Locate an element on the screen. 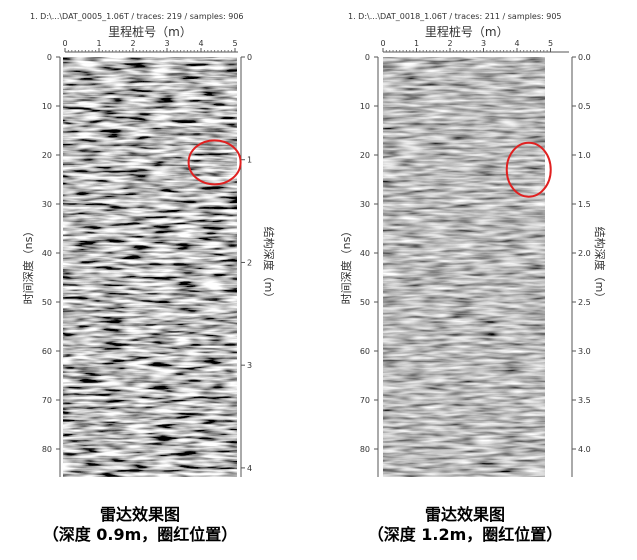  y2-tick-label: 3.5 is located at coordinates (584, 400).